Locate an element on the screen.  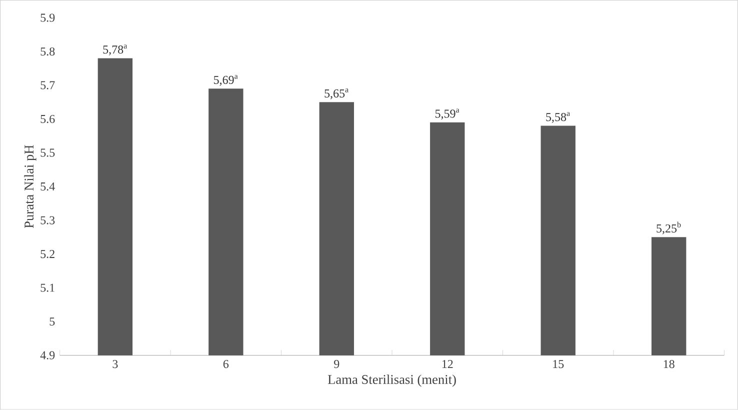
data-label: 5,59$^{a}$ is located at coordinates (447, 114).